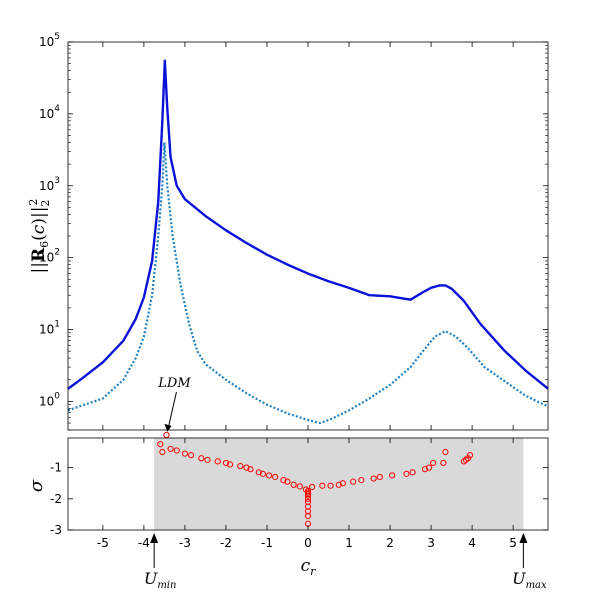  Describe the element at coordinates (174, 383) in the screenshot. I see `ldm-annotation-label: LDM` at that location.